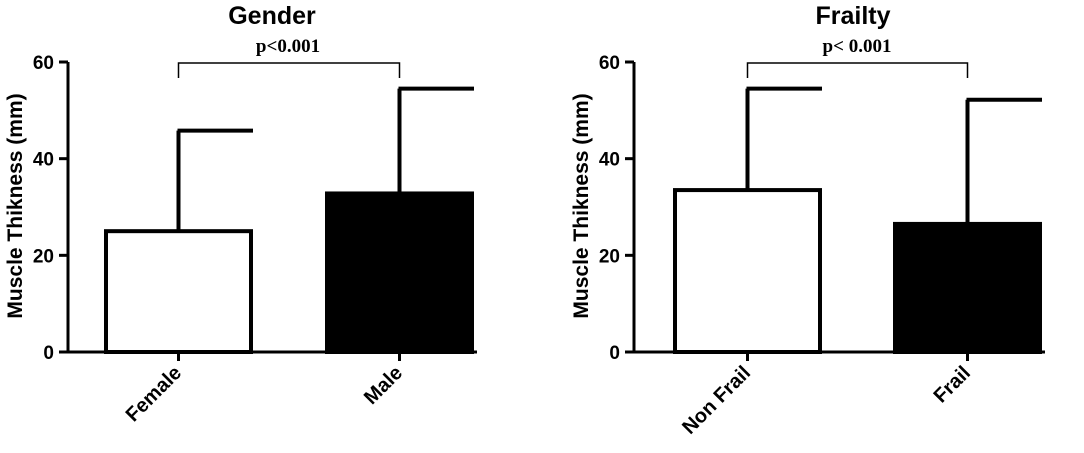 This screenshot has width=1084, height=453. Describe the element at coordinates (852, 16) in the screenshot. I see `chart-title: Frailty` at that location.